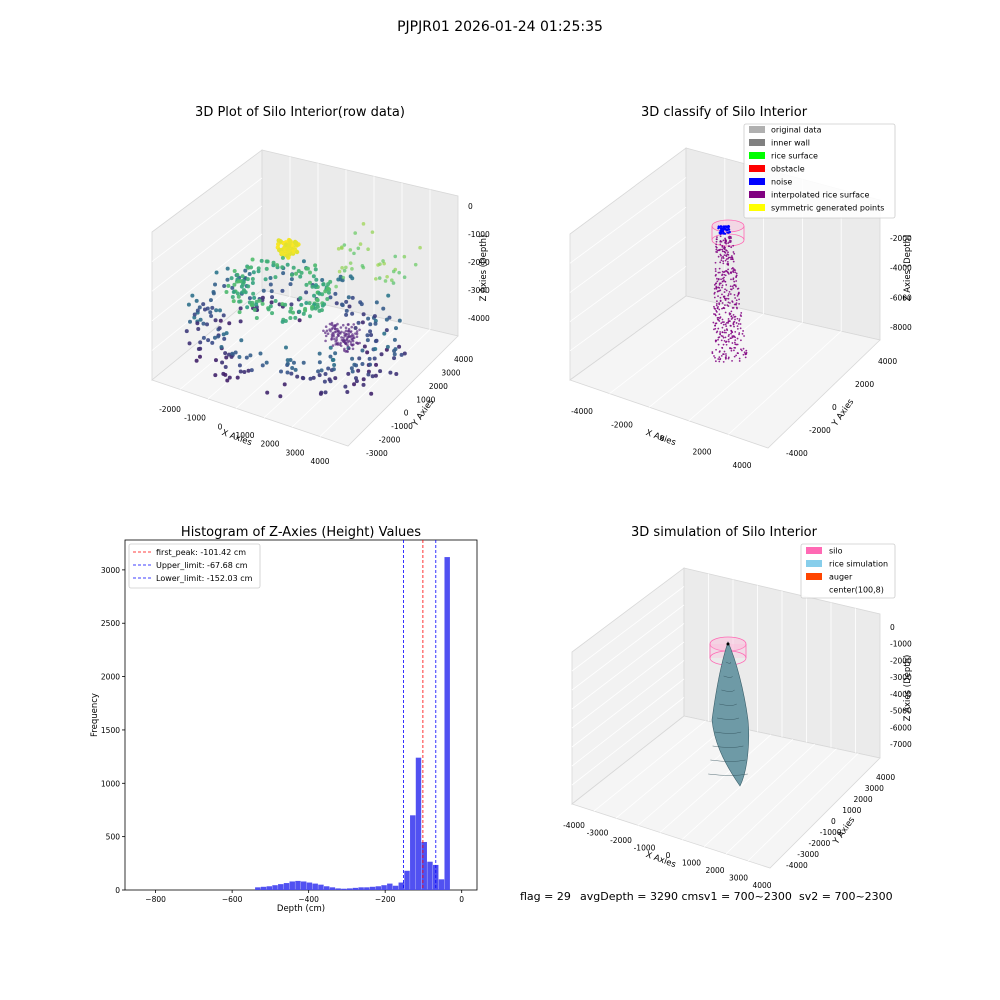  What do you see at coordinates (901, 238) in the screenshot?
I see `z-tick-label: -2000` at bounding box center [901, 238].